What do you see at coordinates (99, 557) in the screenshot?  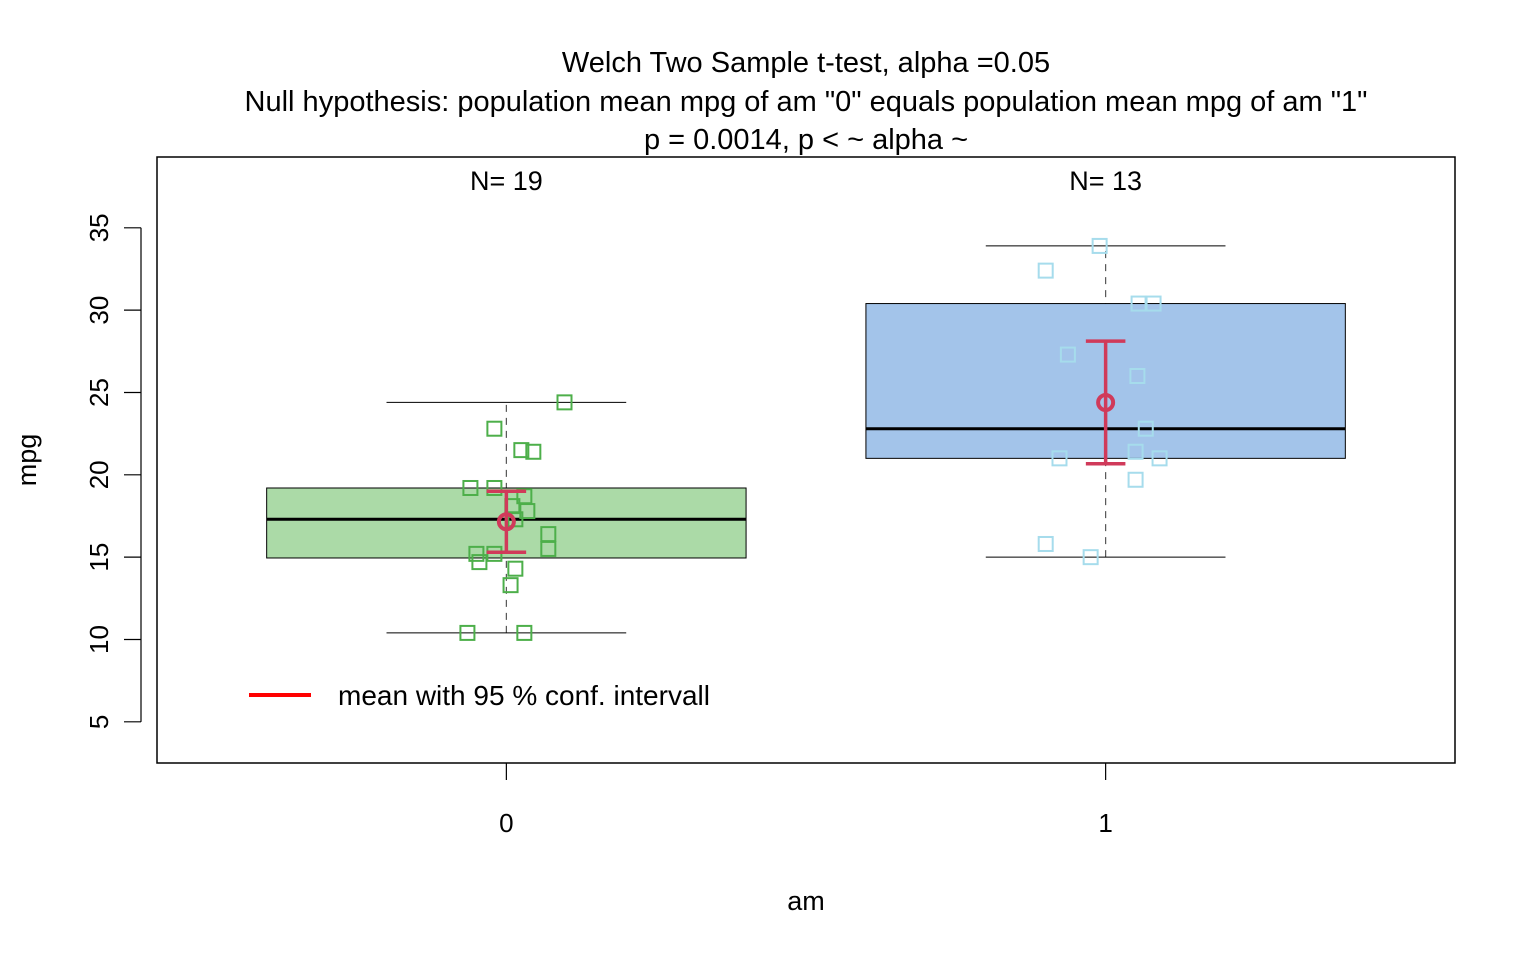 I see `y-tick-label-15: 15` at bounding box center [99, 557].